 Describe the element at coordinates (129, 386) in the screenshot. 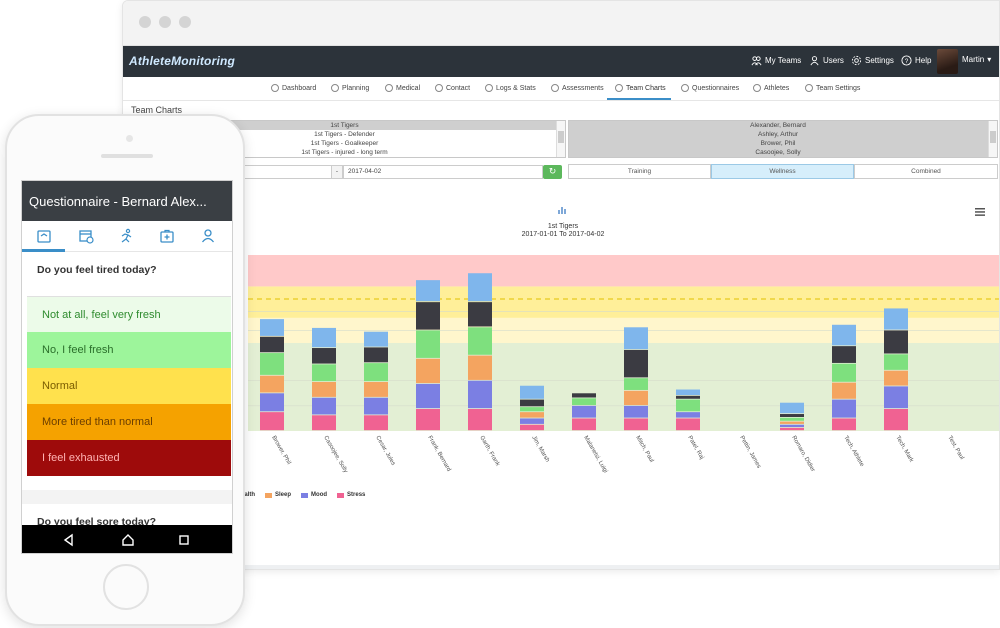

I see `answer-option: Normal` at that location.